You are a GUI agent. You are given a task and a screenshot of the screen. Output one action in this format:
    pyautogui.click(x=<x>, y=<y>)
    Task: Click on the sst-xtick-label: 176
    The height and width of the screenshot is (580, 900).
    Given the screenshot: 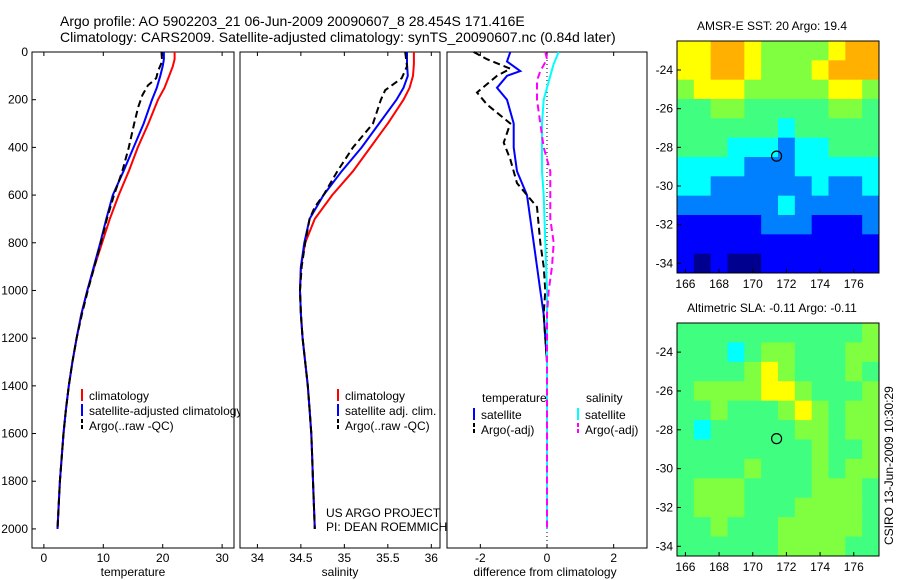 What is the action you would take?
    pyautogui.click(x=854, y=284)
    